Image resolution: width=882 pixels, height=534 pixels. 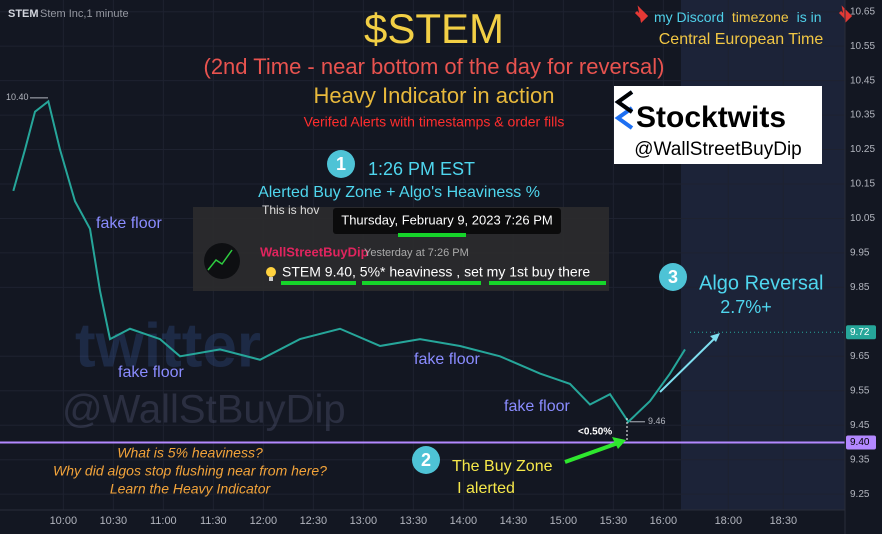 I want to click on x-tick-label: 14:30, so click(x=514, y=521).